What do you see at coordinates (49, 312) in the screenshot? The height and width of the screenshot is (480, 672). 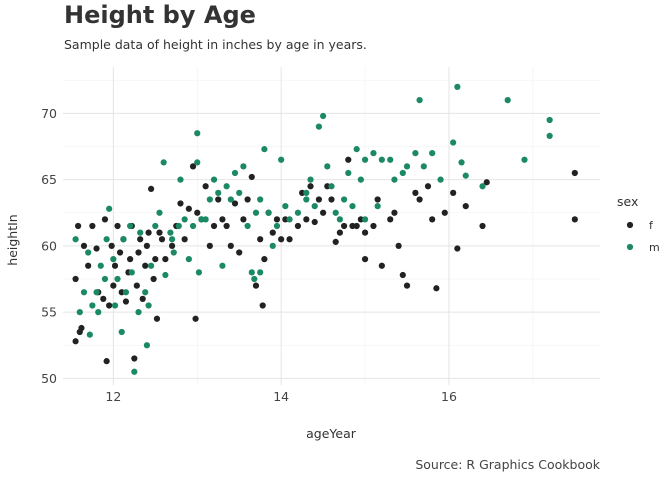 I see `y-tick-label: 55` at bounding box center [49, 312].